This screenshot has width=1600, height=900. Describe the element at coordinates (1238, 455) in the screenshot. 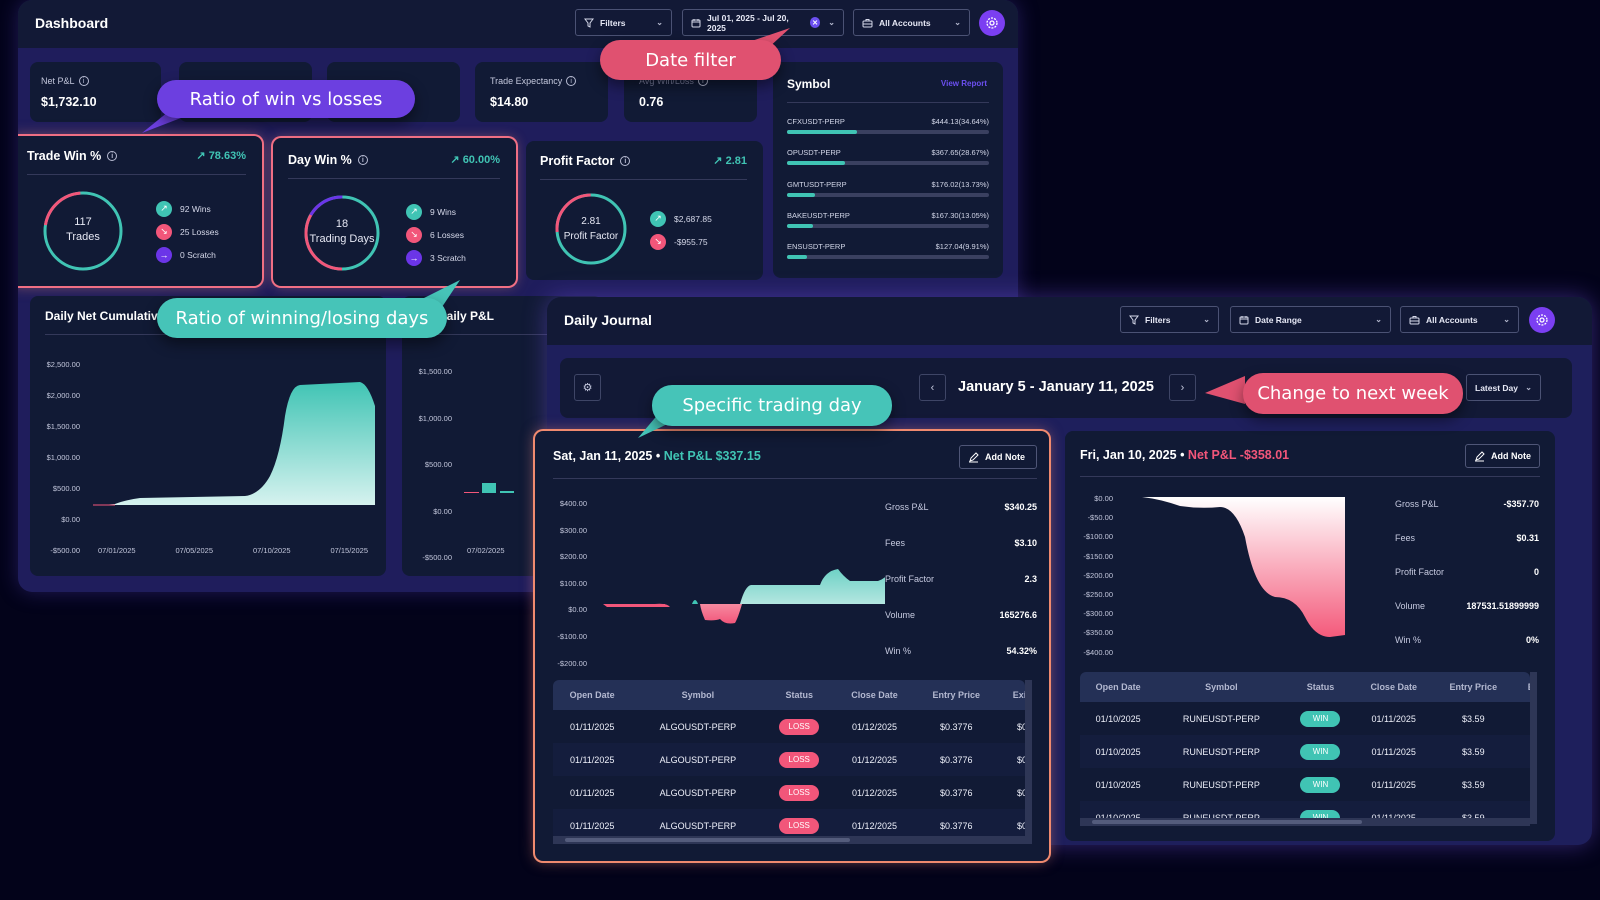

I see `day-net-pnl: Net P&L -$358.01` at that location.